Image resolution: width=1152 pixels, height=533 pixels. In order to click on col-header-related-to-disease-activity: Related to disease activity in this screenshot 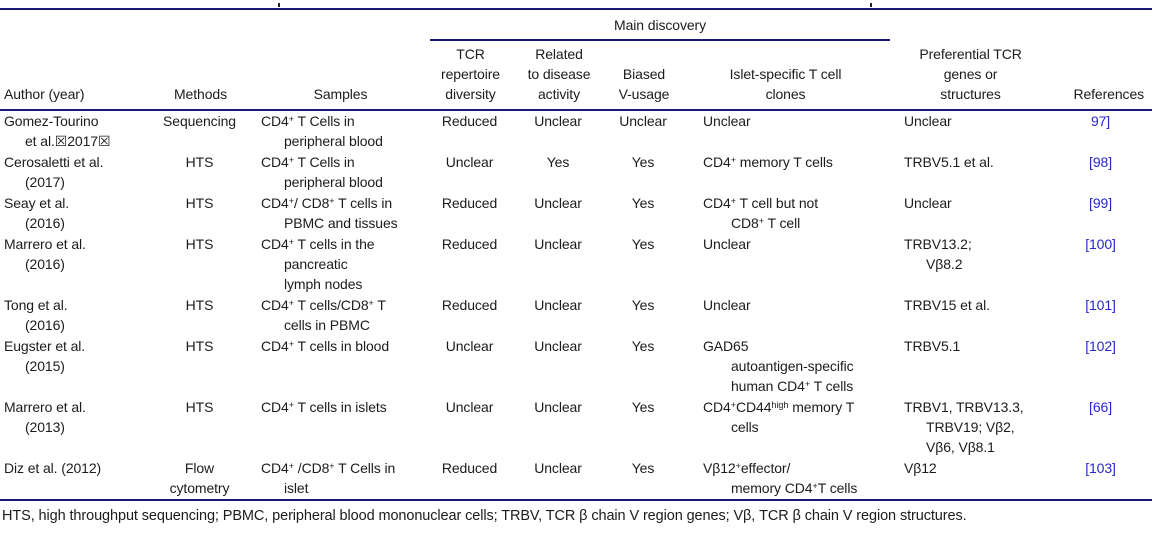, I will do `click(561, 75)`.